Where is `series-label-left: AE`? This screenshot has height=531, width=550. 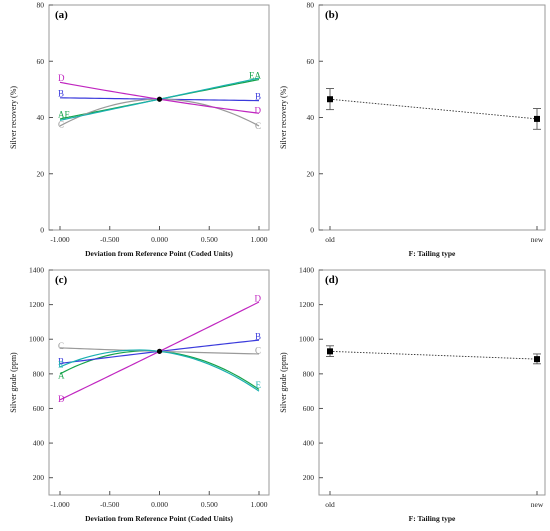 series-label-left: AE is located at coordinates (64, 115).